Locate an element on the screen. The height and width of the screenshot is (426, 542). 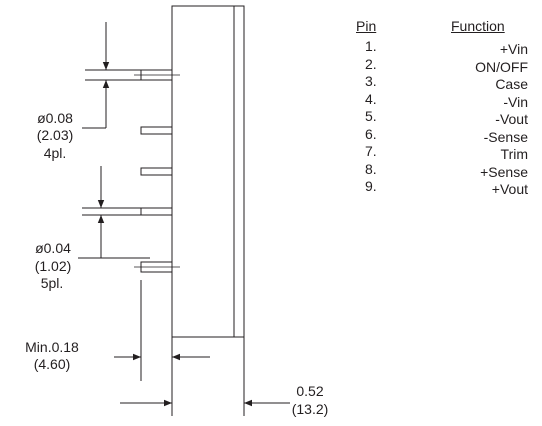
pin-table-row: 2. ON/OFF is located at coordinates (446, 65).